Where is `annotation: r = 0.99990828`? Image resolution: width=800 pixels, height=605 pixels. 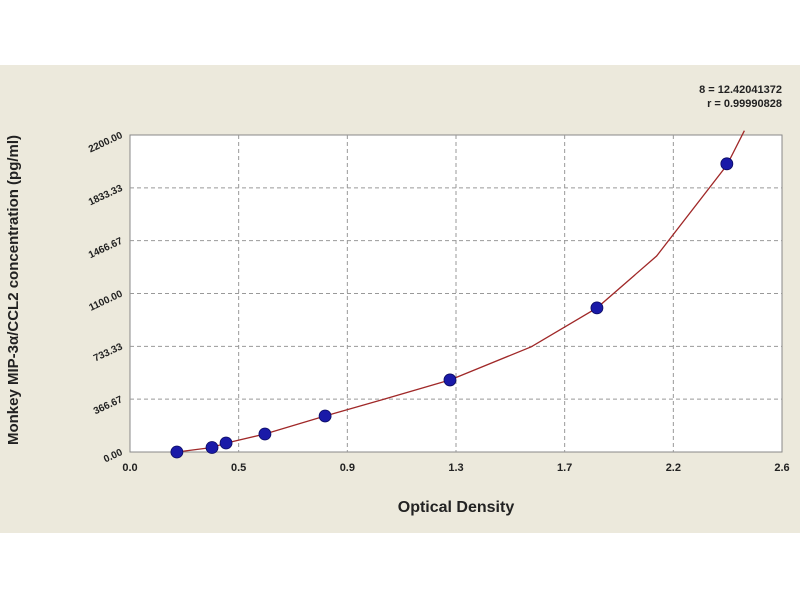
annotation: r = 0.99990828 is located at coordinates (744, 104).